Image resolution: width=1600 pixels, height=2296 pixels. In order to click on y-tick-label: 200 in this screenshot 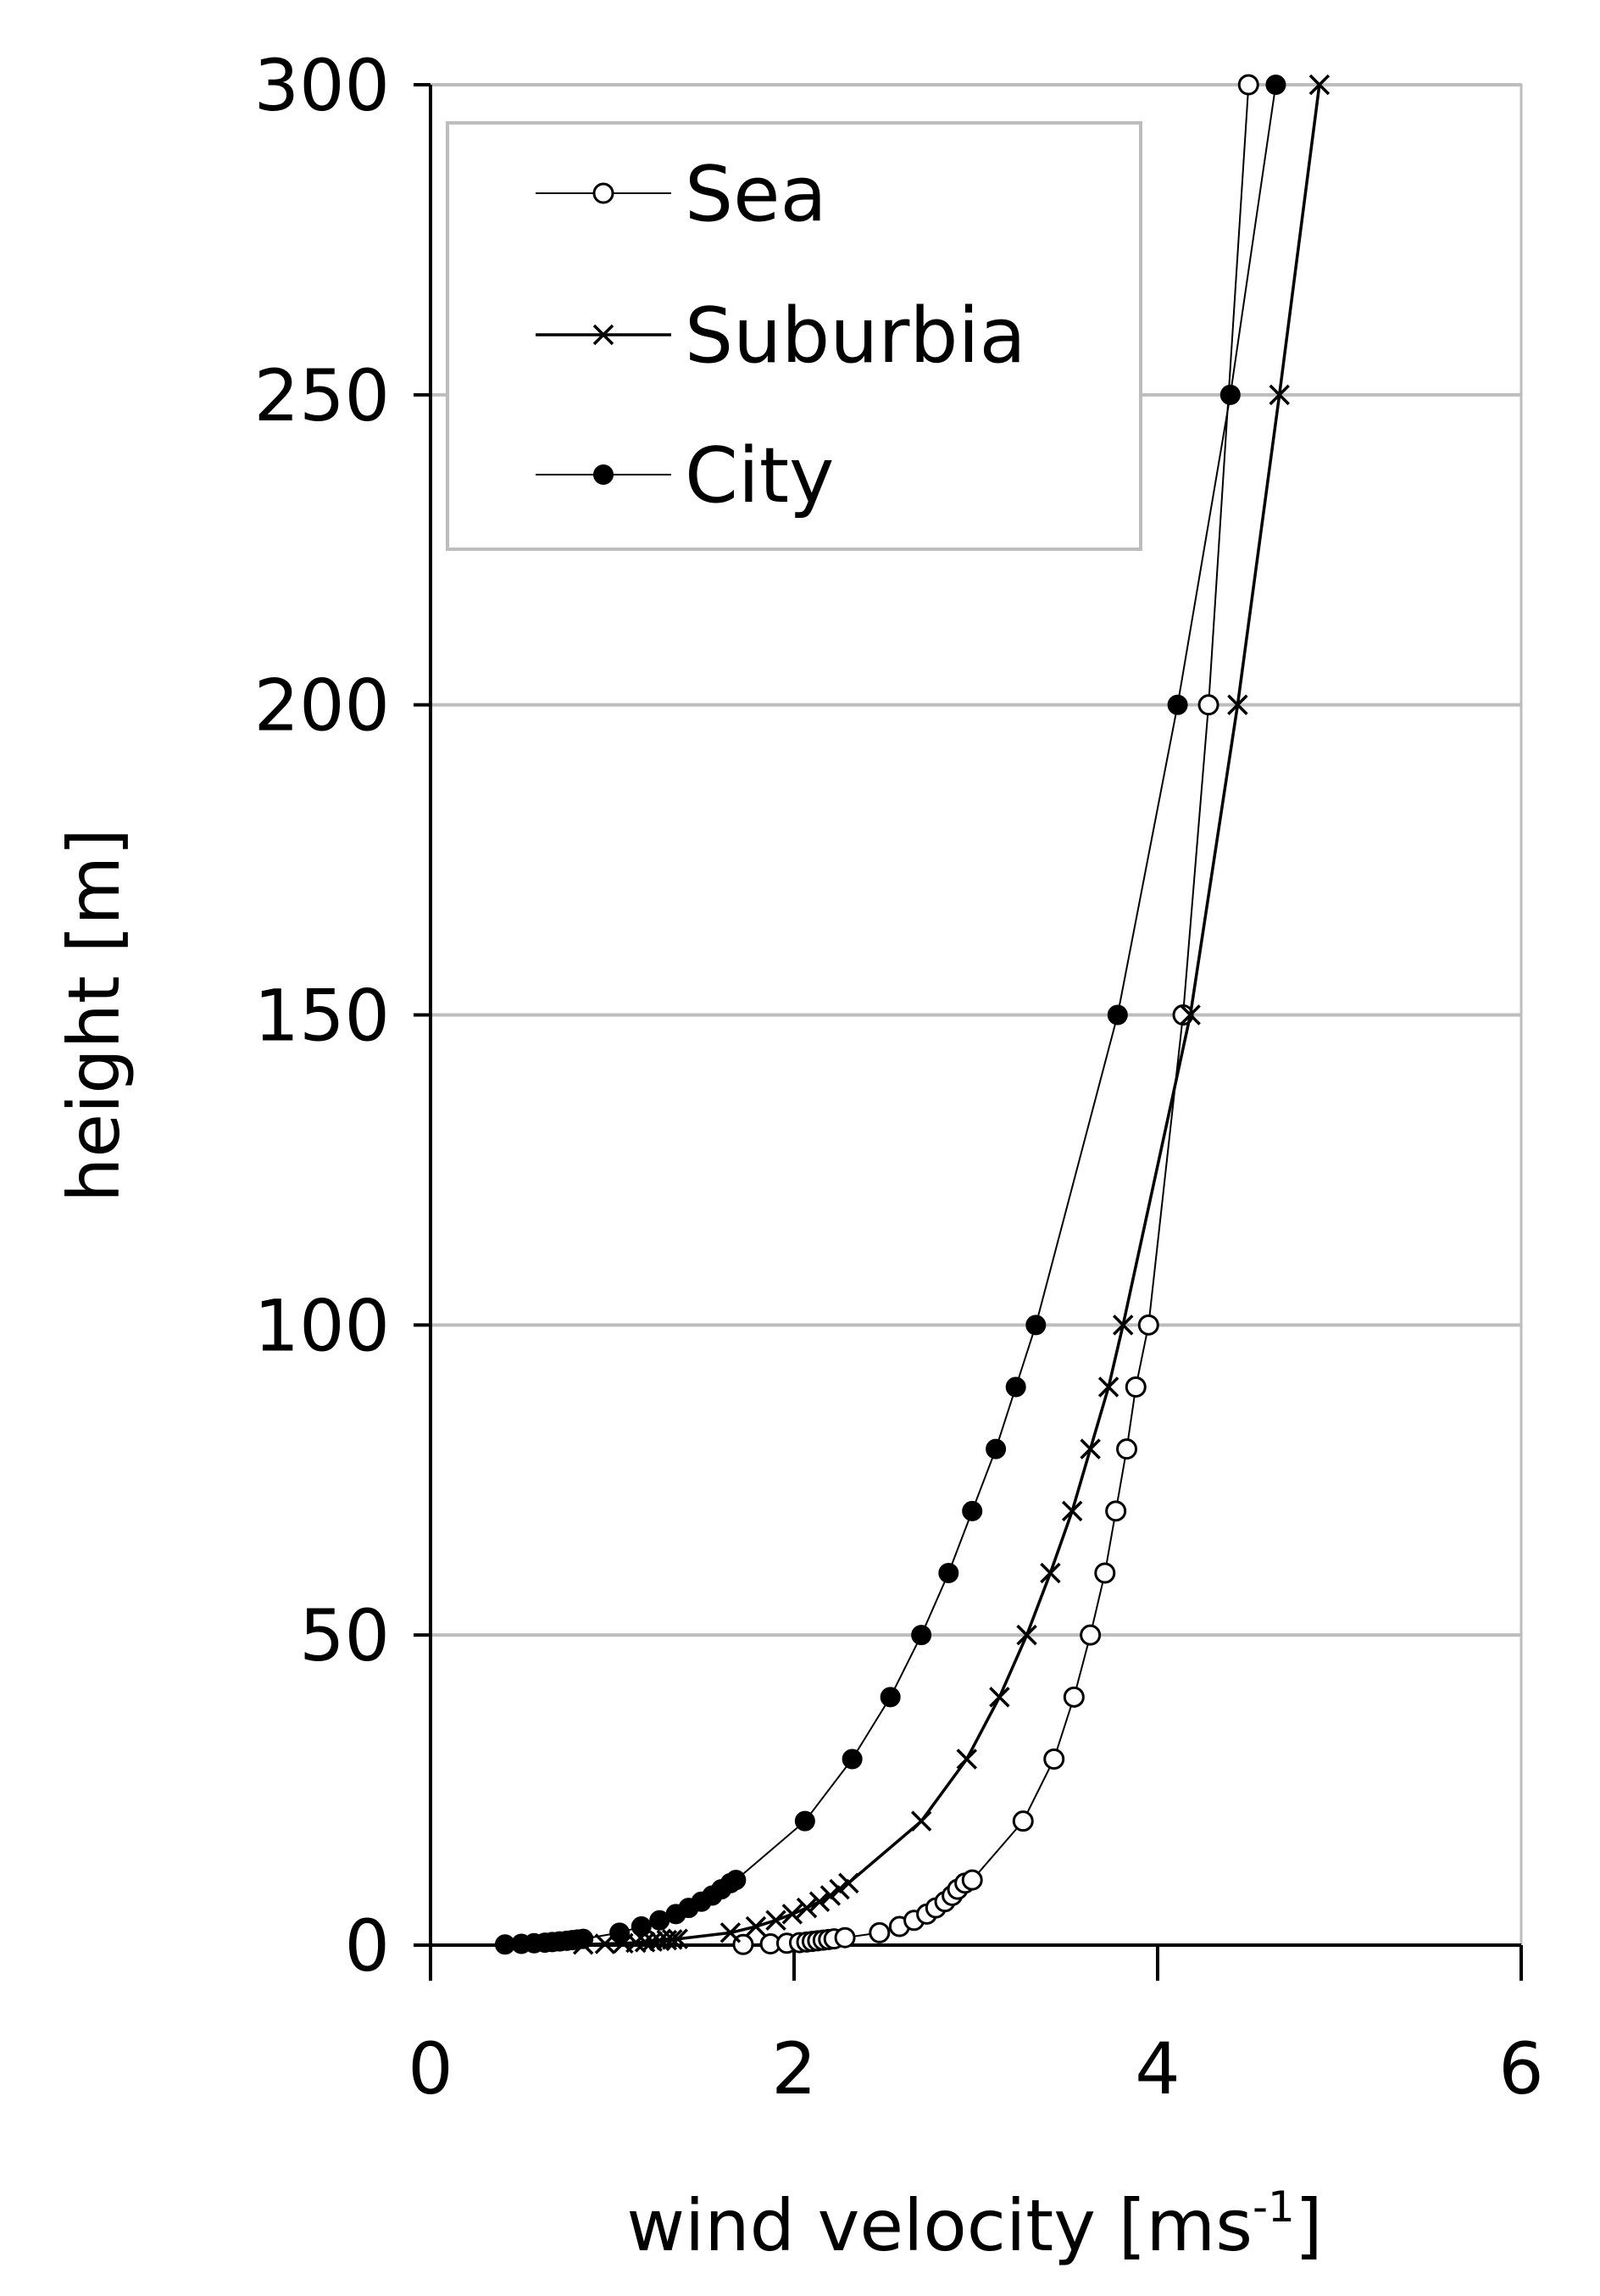, I will do `click(322, 706)`.